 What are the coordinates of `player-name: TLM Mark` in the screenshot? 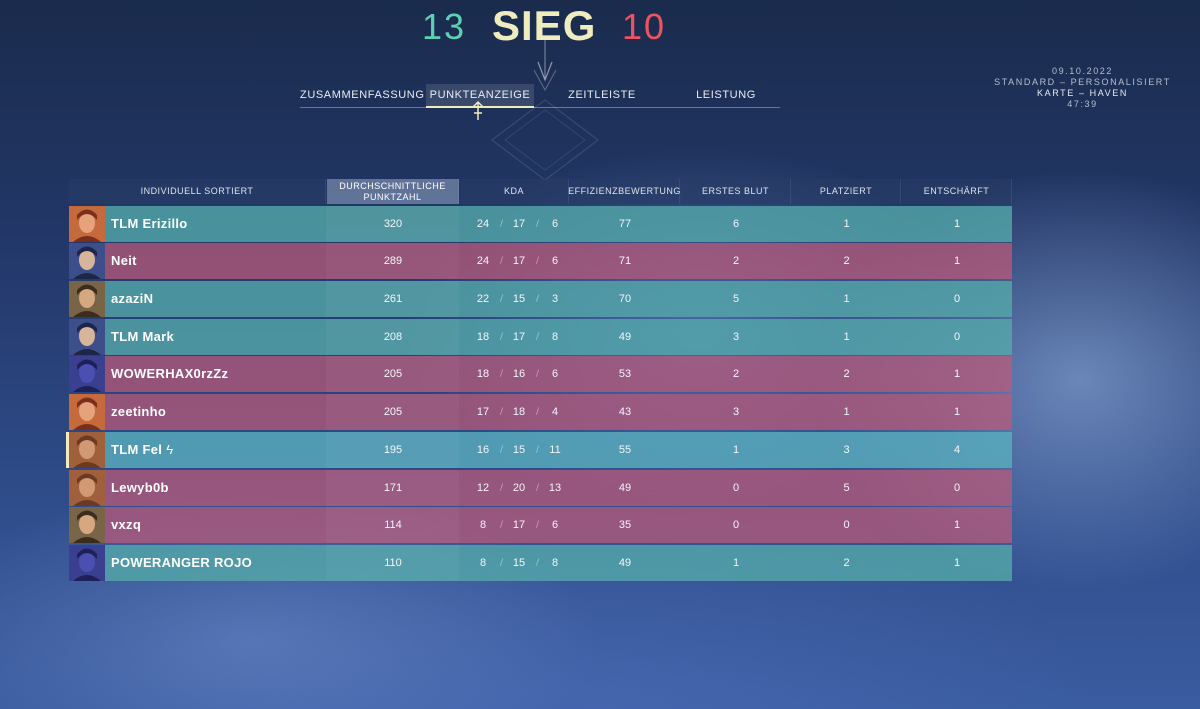 It's located at (143, 336).